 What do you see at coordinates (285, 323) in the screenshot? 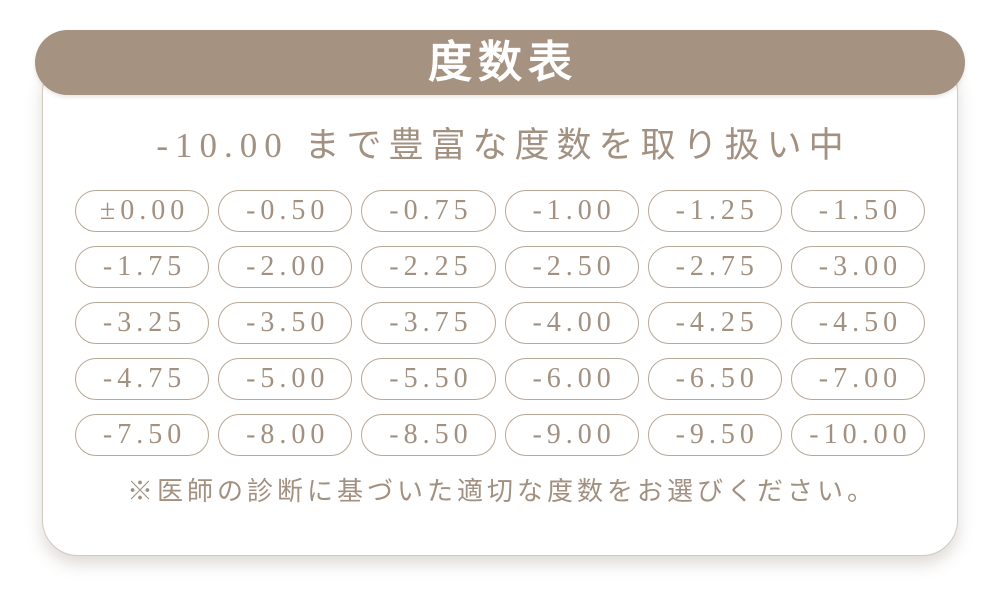
I see `power-pill: -3.50` at bounding box center [285, 323].